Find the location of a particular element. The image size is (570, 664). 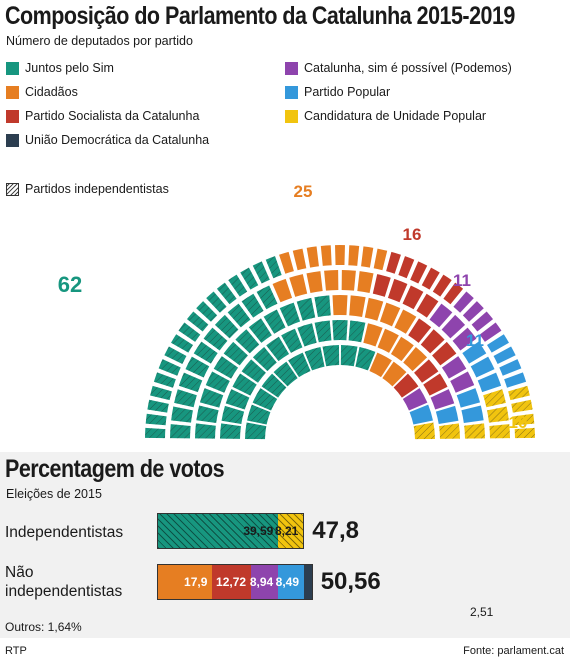

legend-label: Catalunha, sim é possível (Podemos) is located at coordinates (408, 68).